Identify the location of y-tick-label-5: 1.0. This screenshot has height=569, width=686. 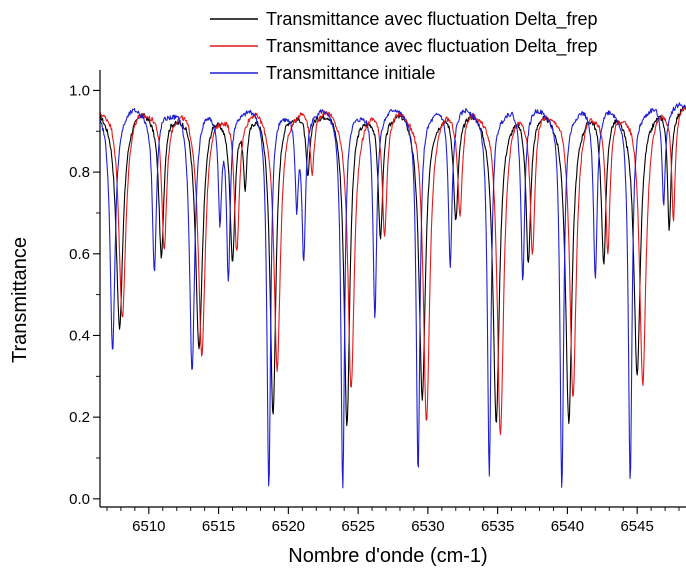
(79, 90).